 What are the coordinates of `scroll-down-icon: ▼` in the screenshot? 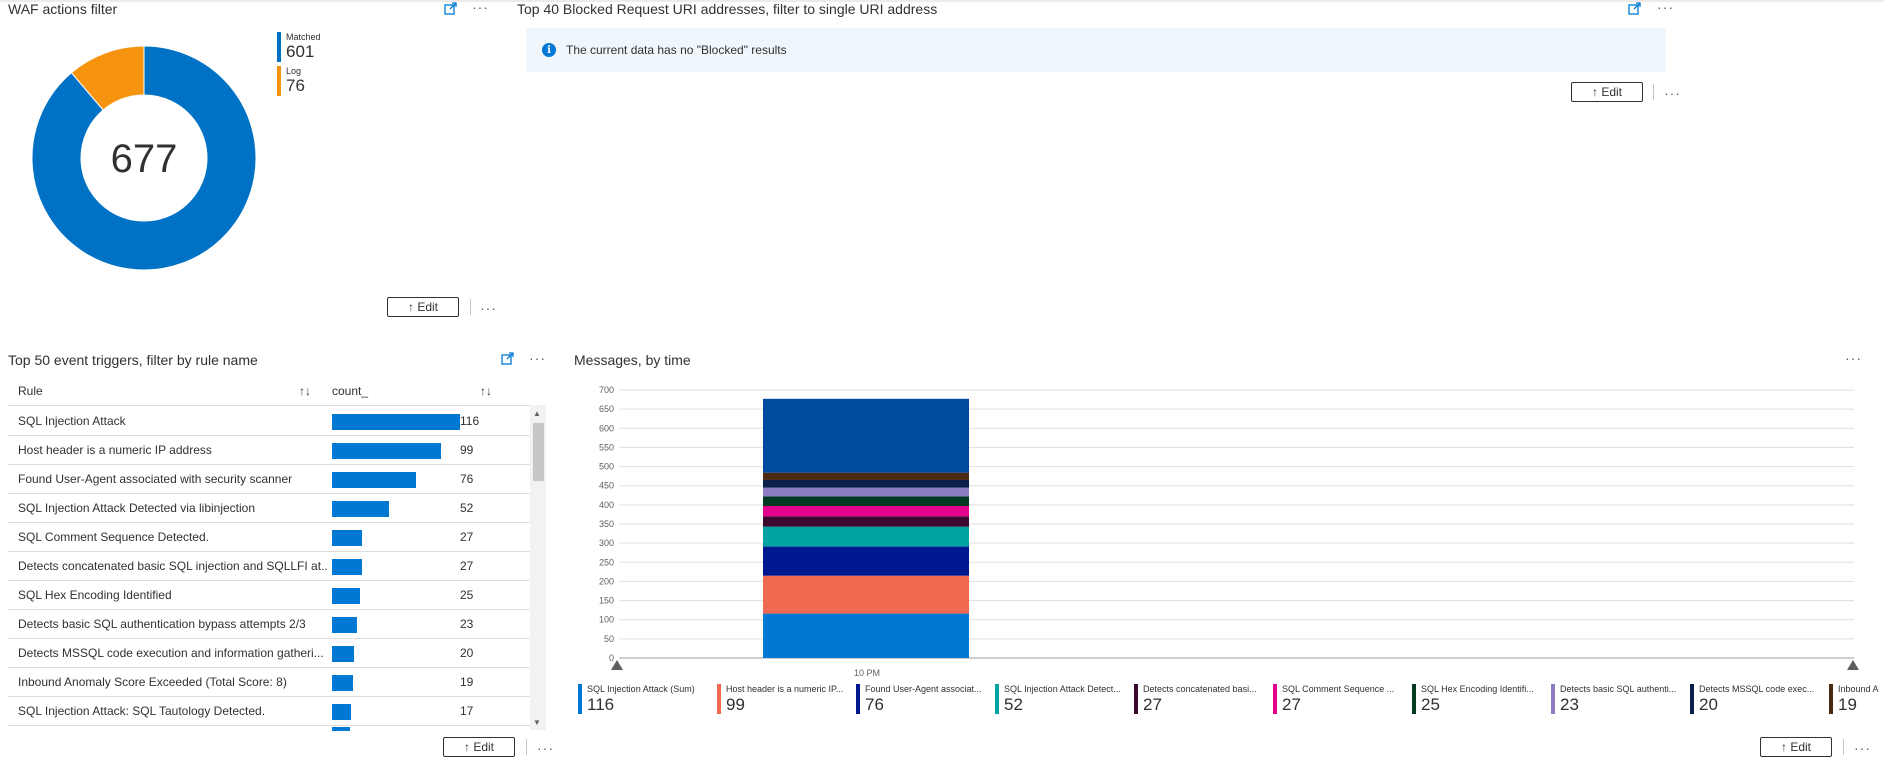 It's located at (537, 722).